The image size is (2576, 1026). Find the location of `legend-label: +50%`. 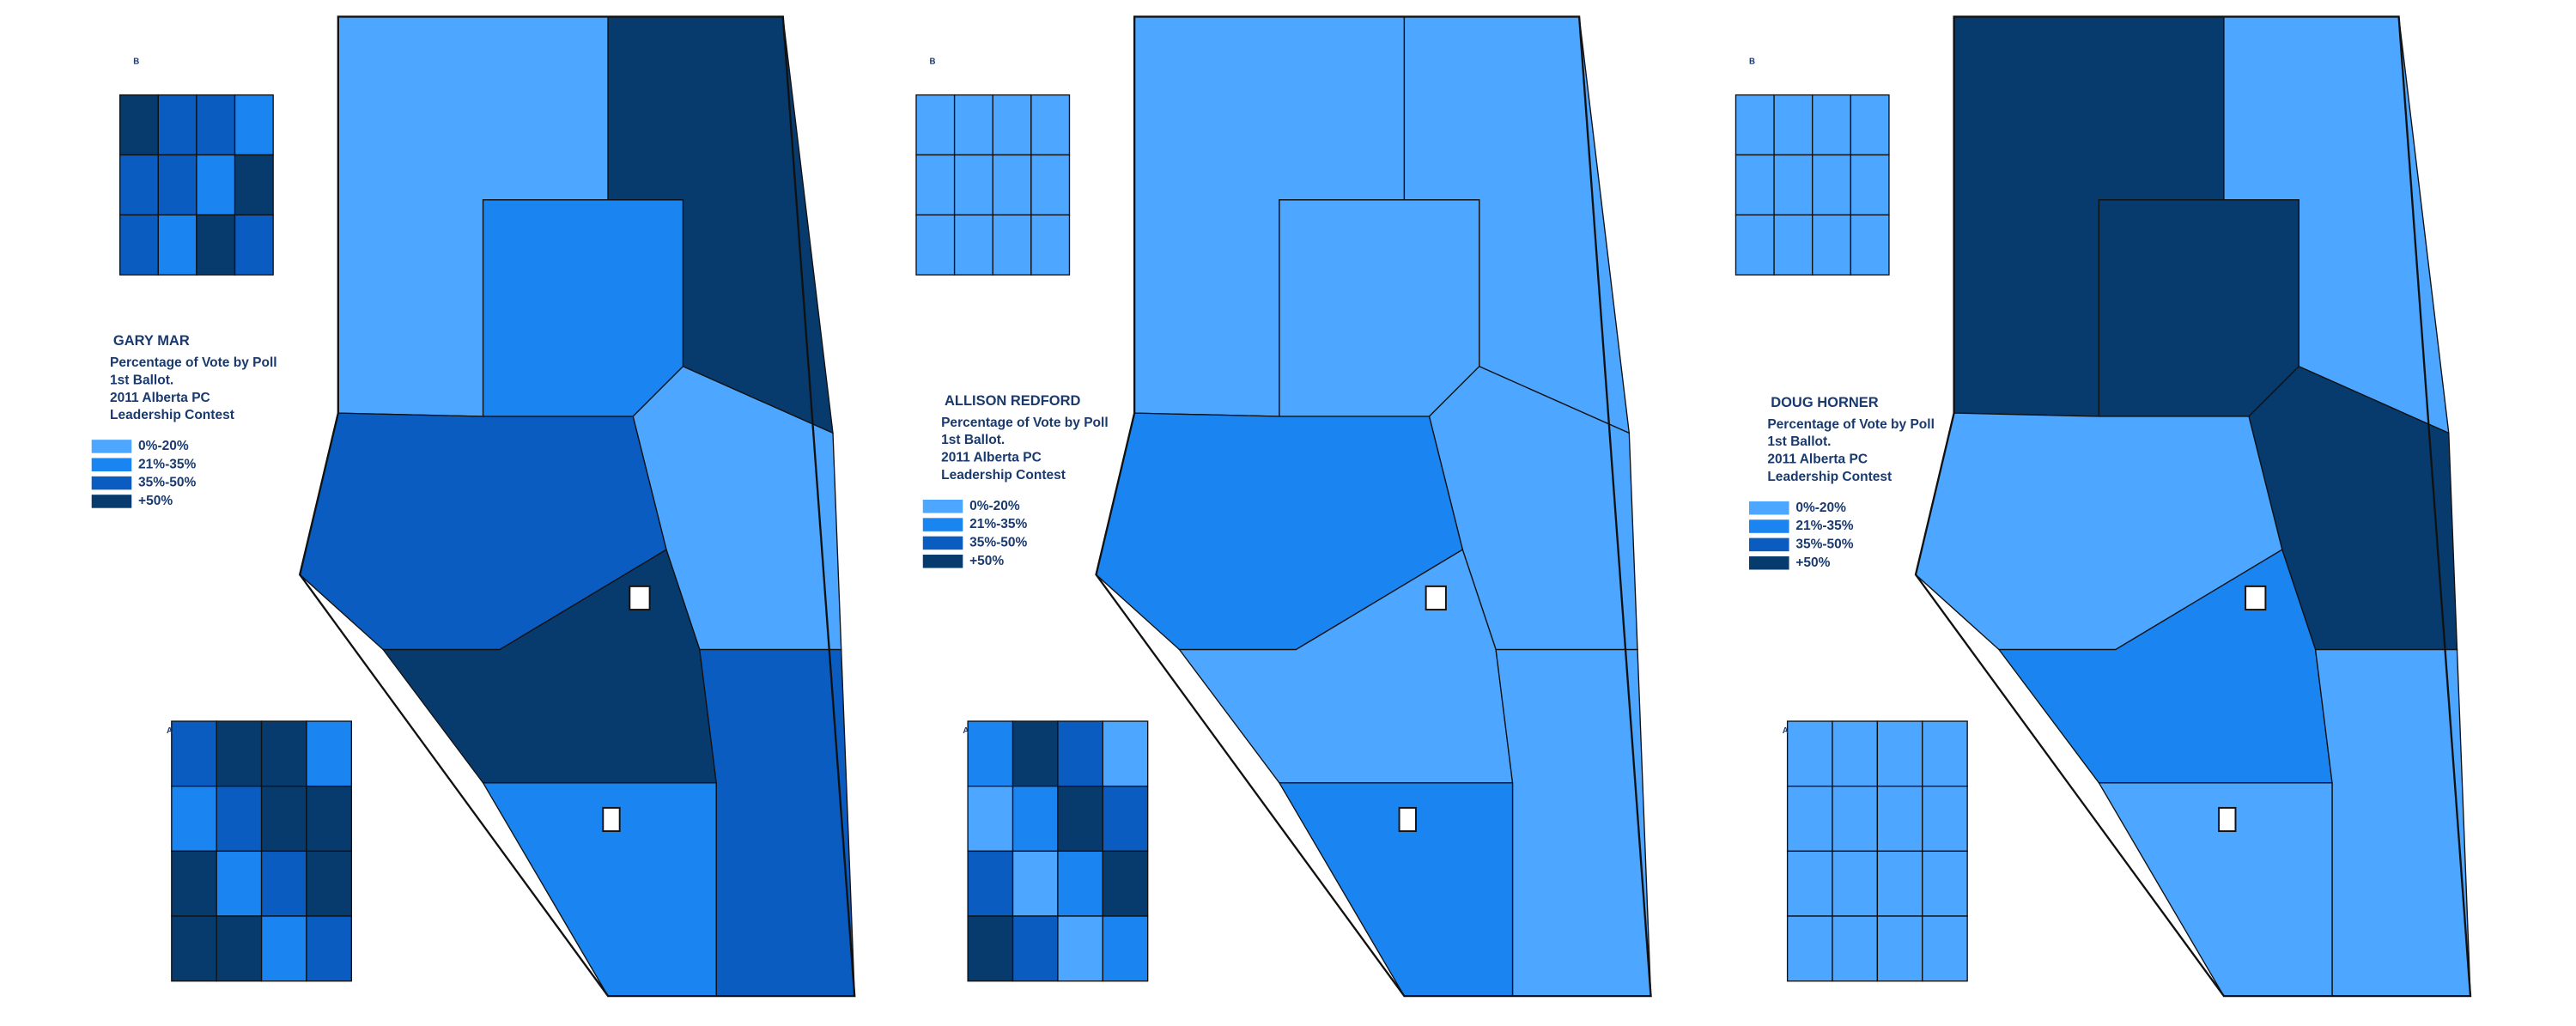

legend-label: +50% is located at coordinates (155, 501).